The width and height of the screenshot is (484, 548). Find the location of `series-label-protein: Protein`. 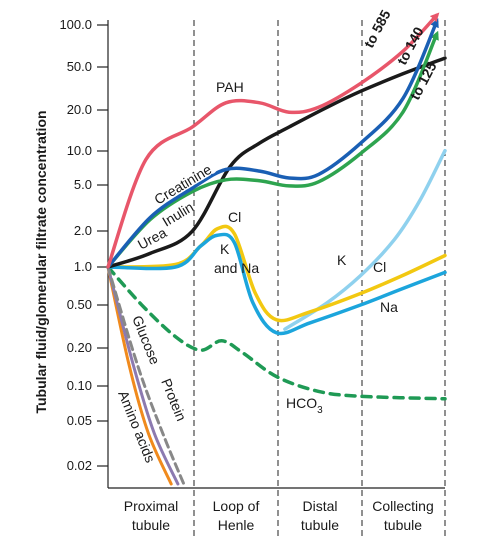

series-label-protein: Protein is located at coordinates (173, 399).